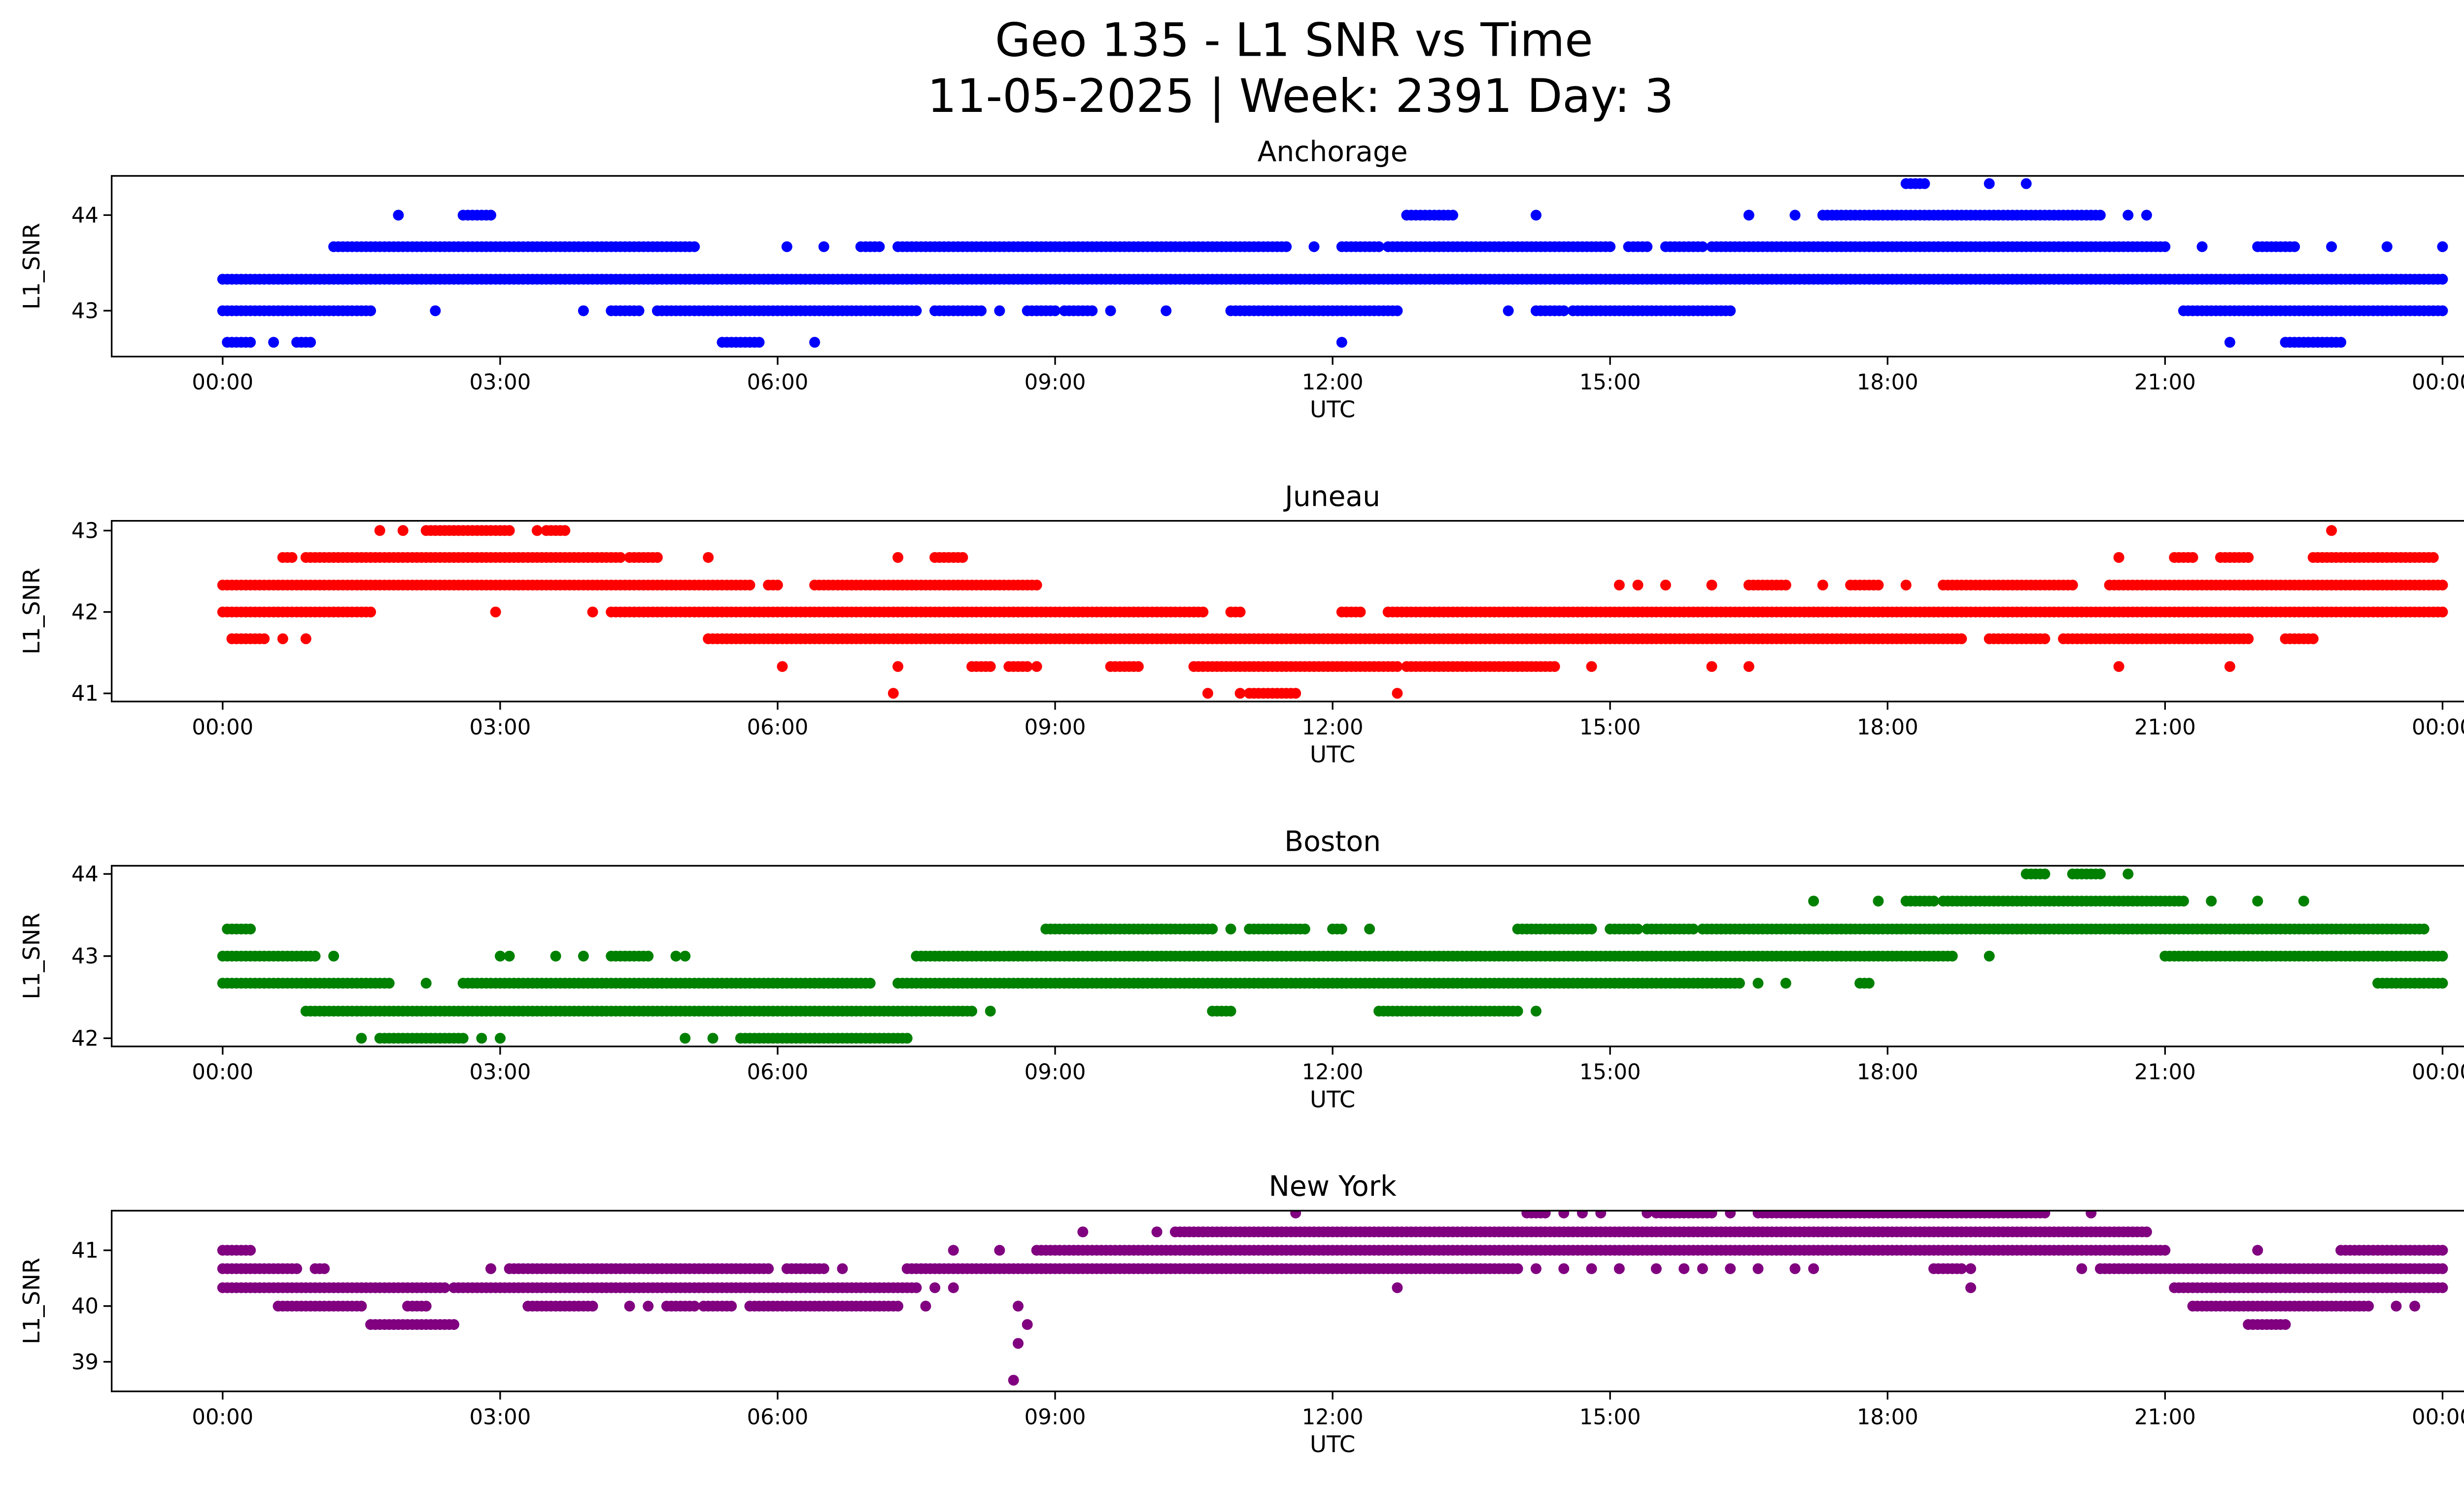 The height and width of the screenshot is (1495, 2464). Describe the element at coordinates (1887, 1072) in the screenshot. I see `x-tick-label: 18:00` at that location.